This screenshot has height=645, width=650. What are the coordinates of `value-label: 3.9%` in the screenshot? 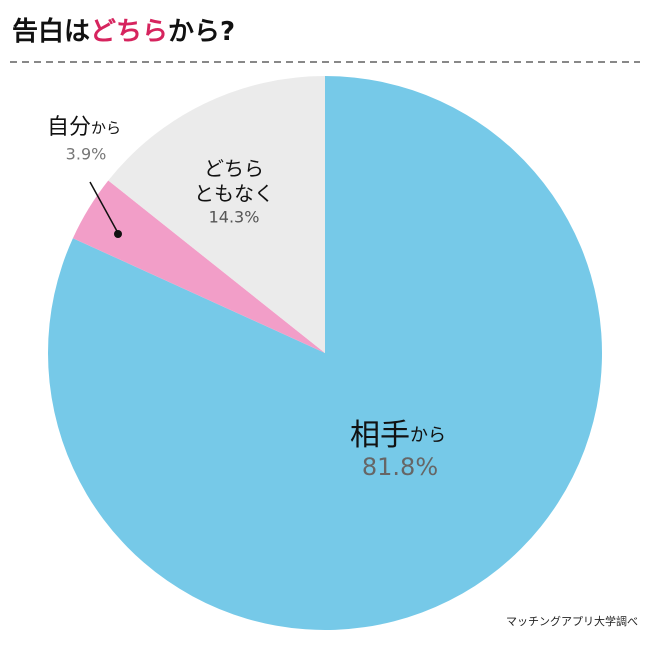 It's located at (86, 154).